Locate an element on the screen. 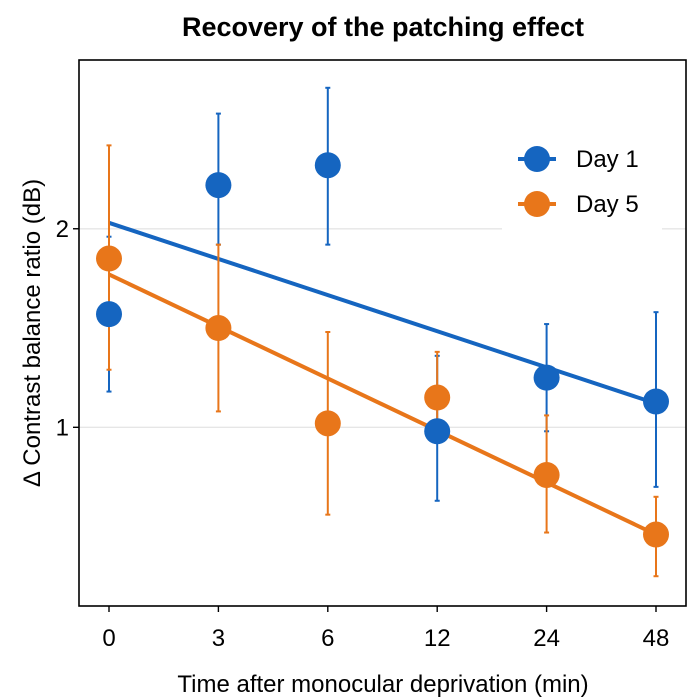 The width and height of the screenshot is (700, 700). y-axis-label: Δ Contrast balance ratio (dB) is located at coordinates (32, 333).